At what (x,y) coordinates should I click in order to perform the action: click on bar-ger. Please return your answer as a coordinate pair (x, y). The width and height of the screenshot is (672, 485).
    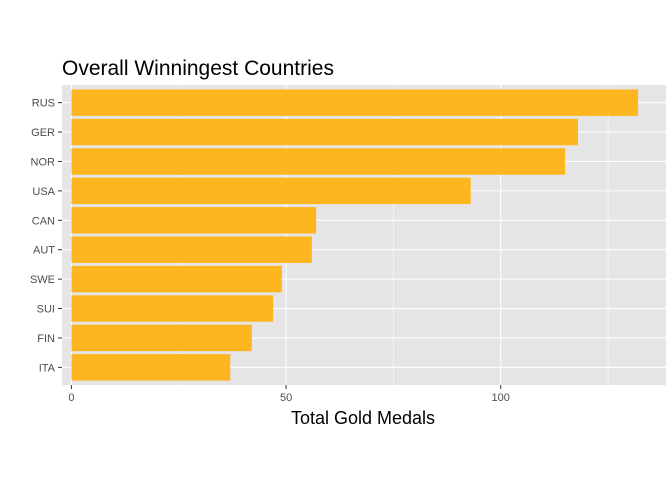
    Looking at the image, I should click on (324, 132).